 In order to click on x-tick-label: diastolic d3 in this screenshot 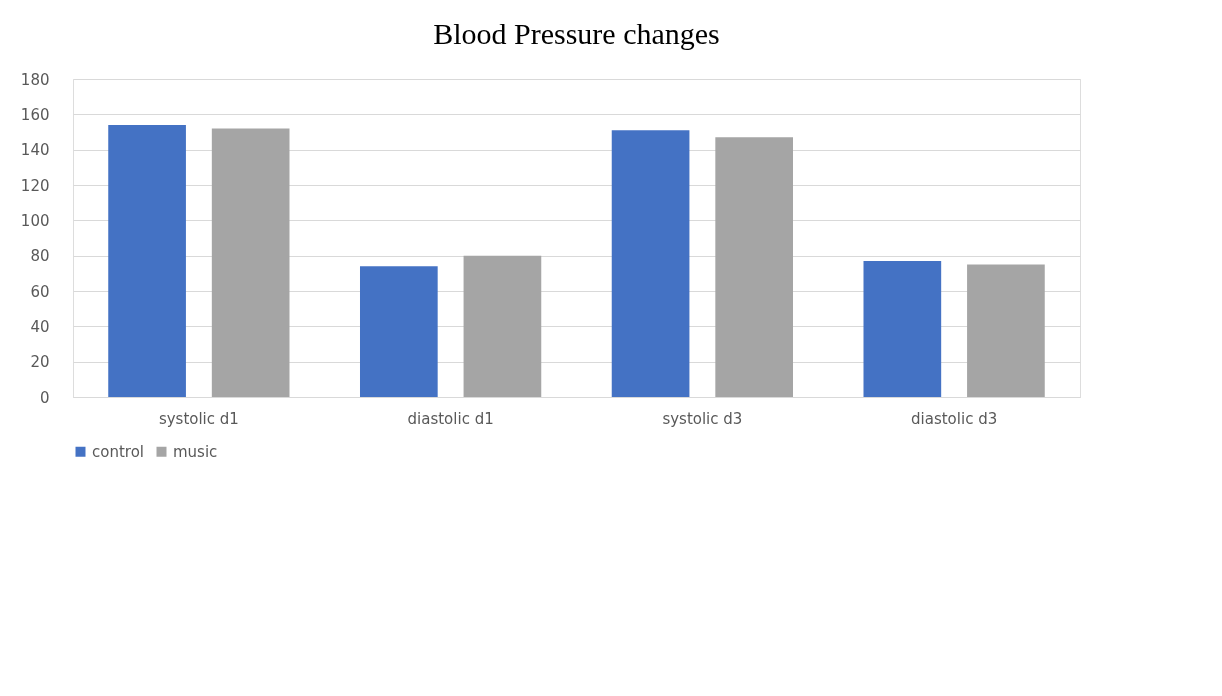, I will do `click(954, 418)`.